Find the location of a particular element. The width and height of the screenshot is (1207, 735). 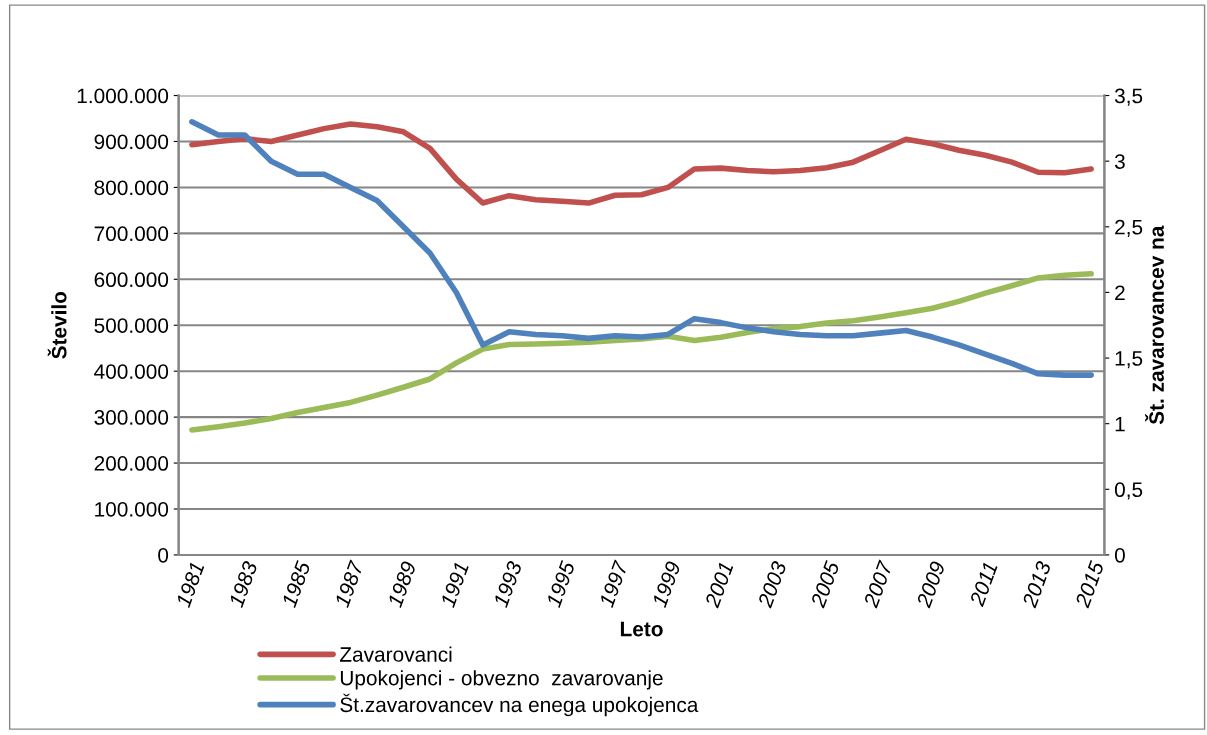

x-tick-label: 2013 is located at coordinates (1036, 584).